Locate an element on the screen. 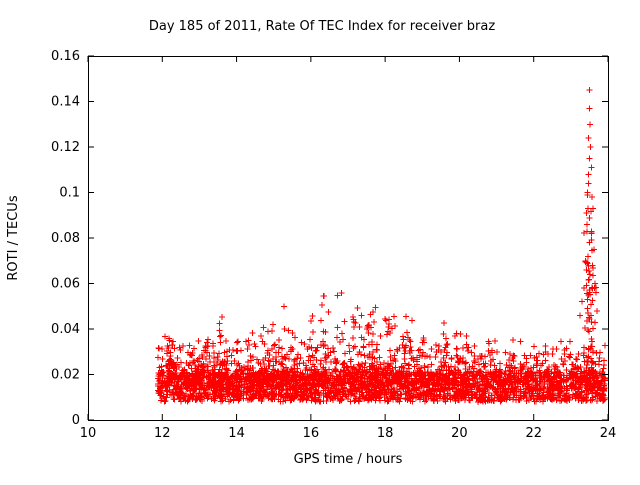  y-tick-label: 0.06 is located at coordinates (65, 284).